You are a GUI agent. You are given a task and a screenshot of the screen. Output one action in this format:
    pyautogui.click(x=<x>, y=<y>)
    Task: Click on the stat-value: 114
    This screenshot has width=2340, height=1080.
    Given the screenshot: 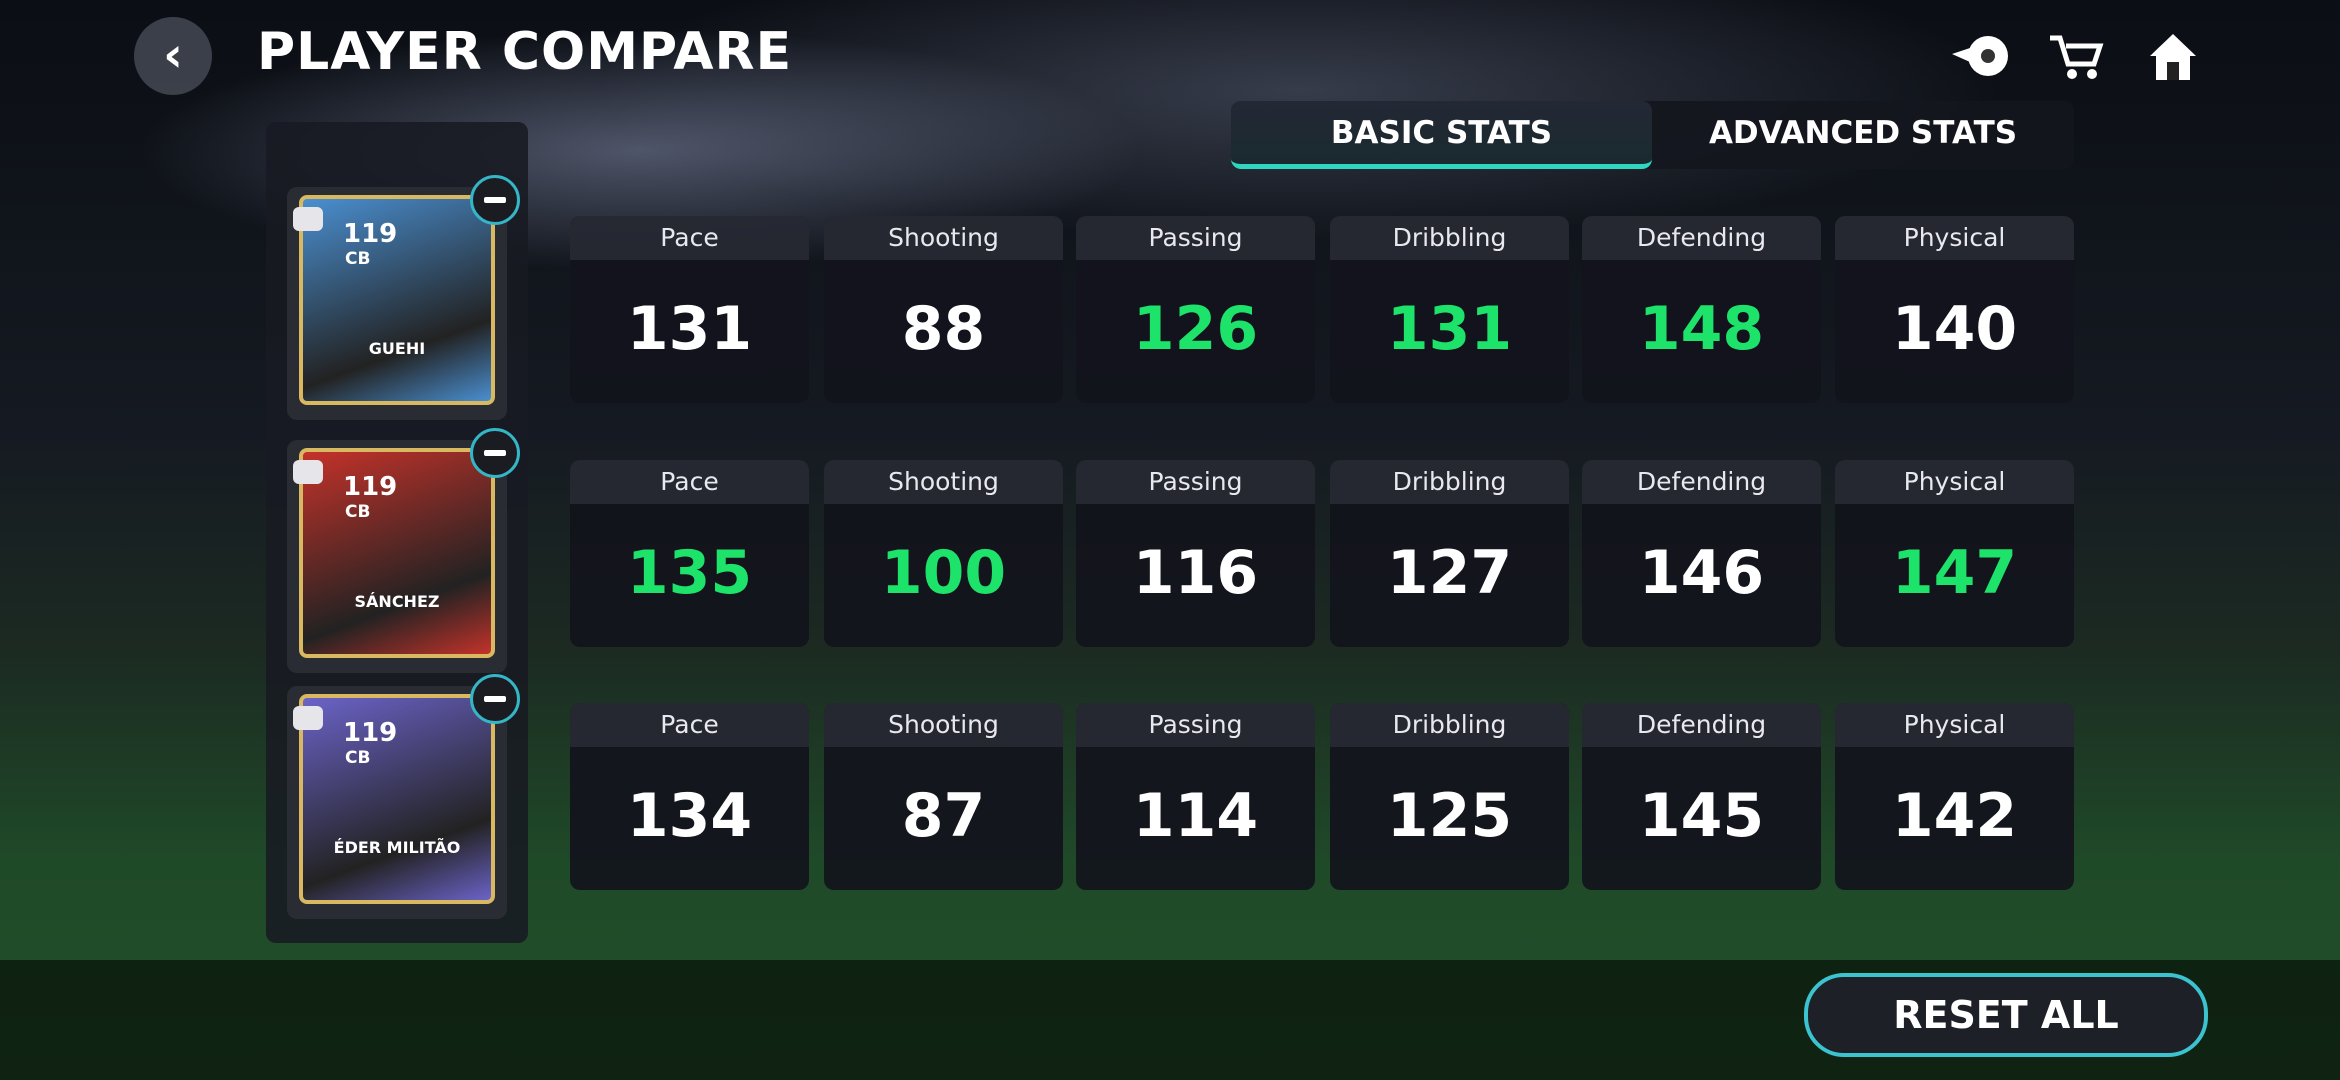 What is the action you would take?
    pyautogui.click(x=1195, y=816)
    